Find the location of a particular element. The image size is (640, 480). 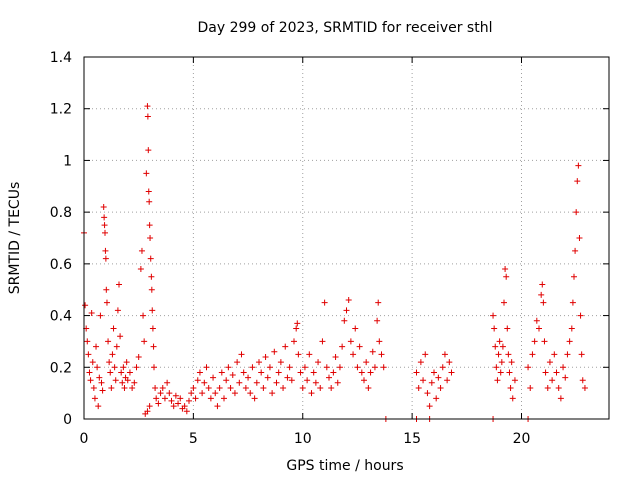

y-tick-label: 0.8 is located at coordinates (61, 213).